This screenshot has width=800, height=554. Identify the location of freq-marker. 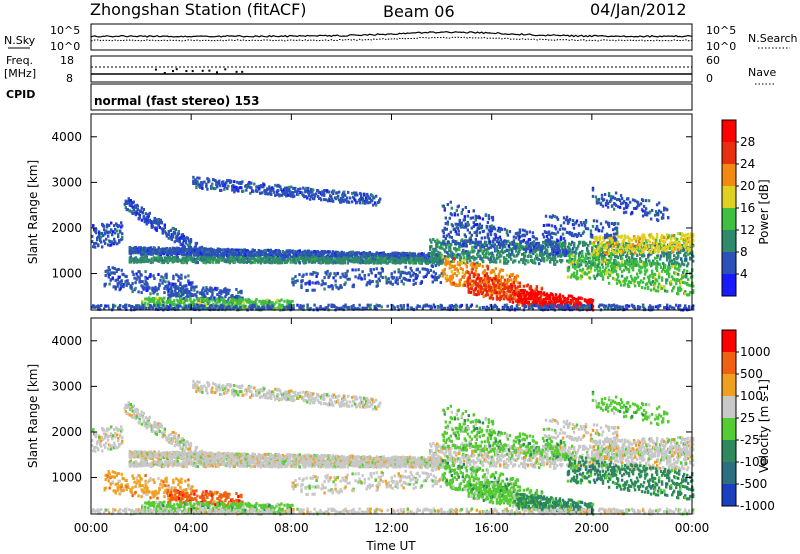
(164, 72).